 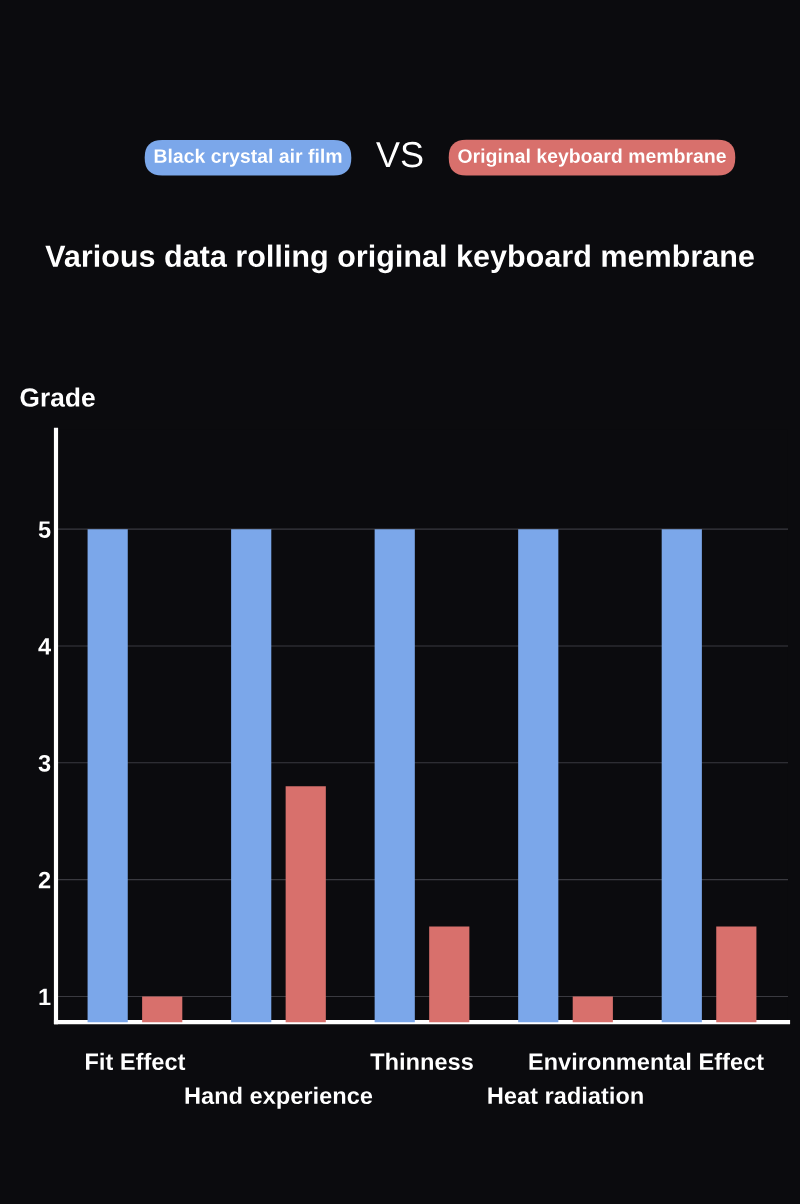 I want to click on y-tick-label: 3, so click(x=44, y=763).